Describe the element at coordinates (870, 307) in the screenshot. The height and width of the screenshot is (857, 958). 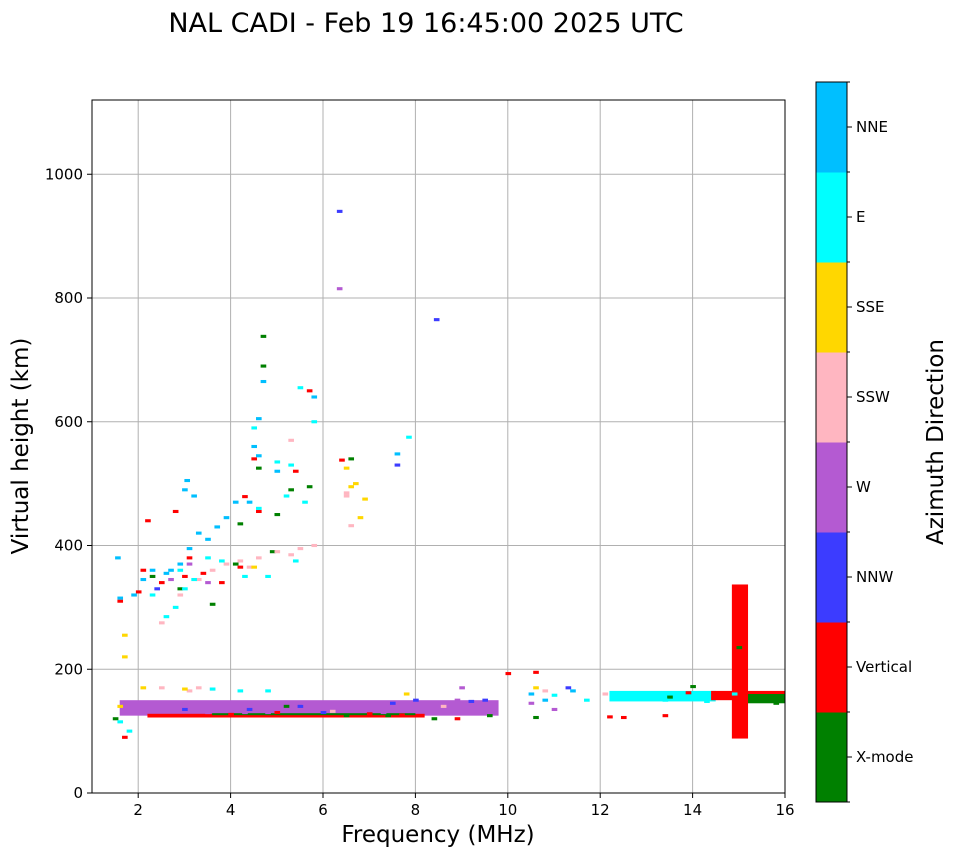
I see `colorbar-tick-label: SSE` at that location.